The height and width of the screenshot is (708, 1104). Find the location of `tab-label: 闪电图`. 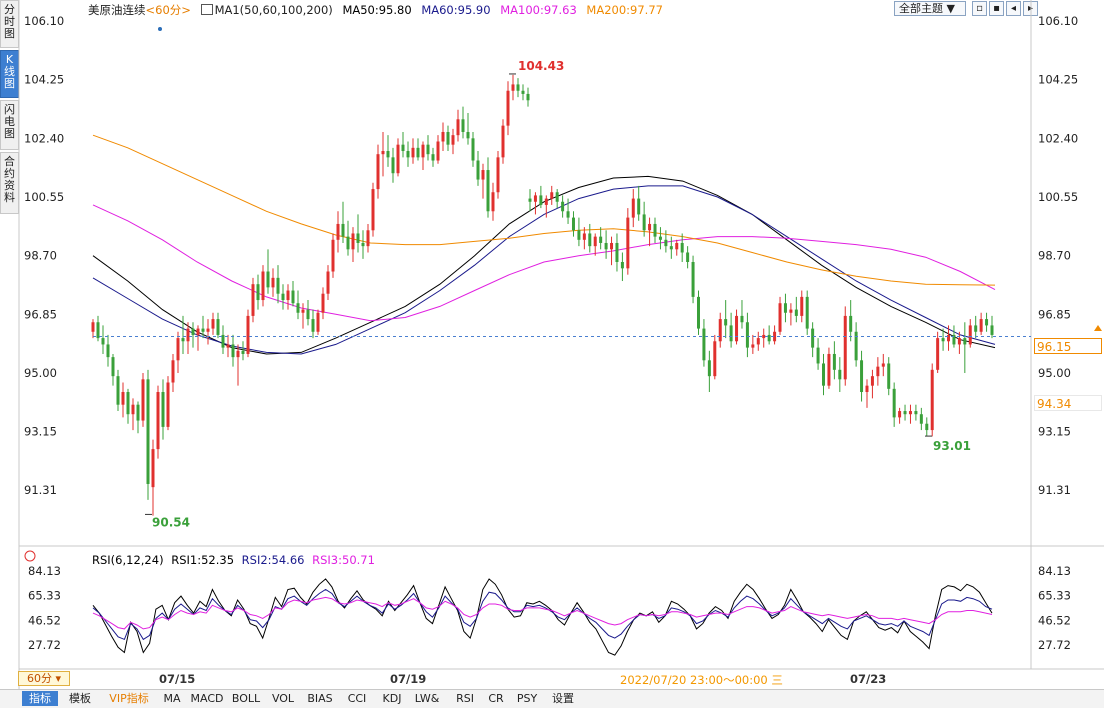

tab-label: 闪电图 is located at coordinates (9, 121).